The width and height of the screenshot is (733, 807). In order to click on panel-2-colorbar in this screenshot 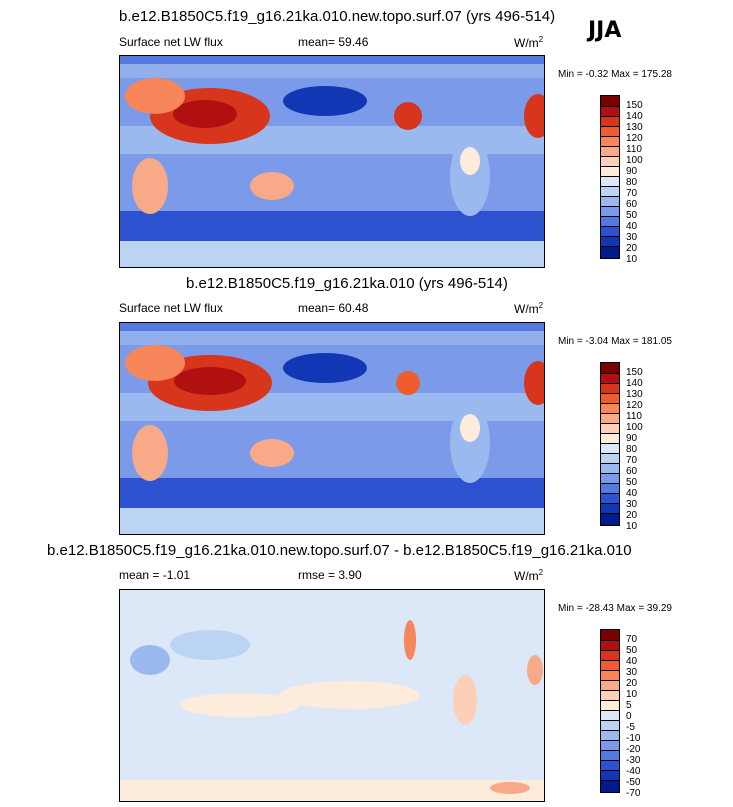, I will do `click(610, 444)`.